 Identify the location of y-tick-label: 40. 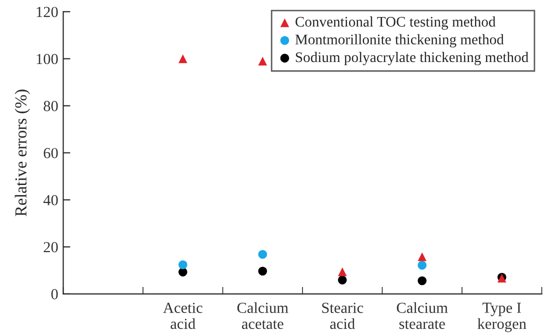
(50, 200).